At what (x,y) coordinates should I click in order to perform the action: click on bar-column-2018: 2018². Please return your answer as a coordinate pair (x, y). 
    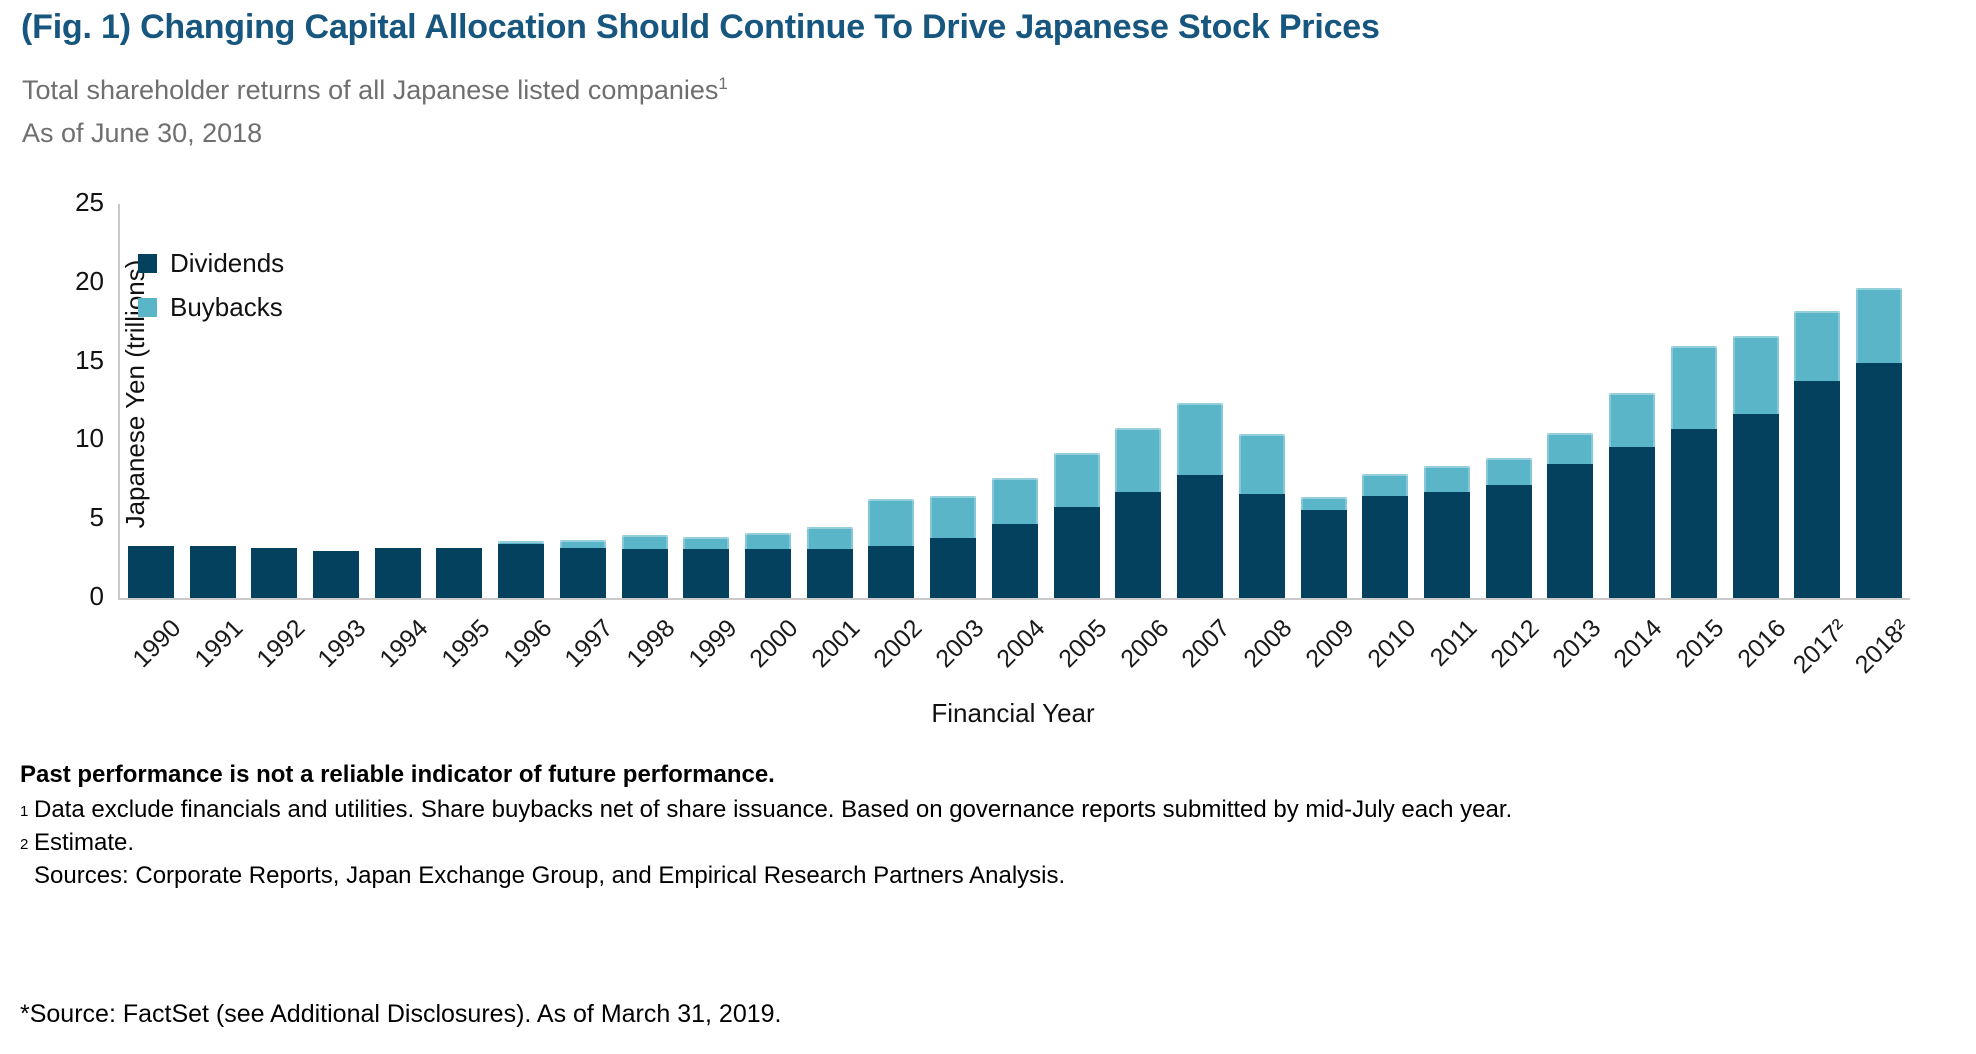
    Looking at the image, I should click on (1882, 441).